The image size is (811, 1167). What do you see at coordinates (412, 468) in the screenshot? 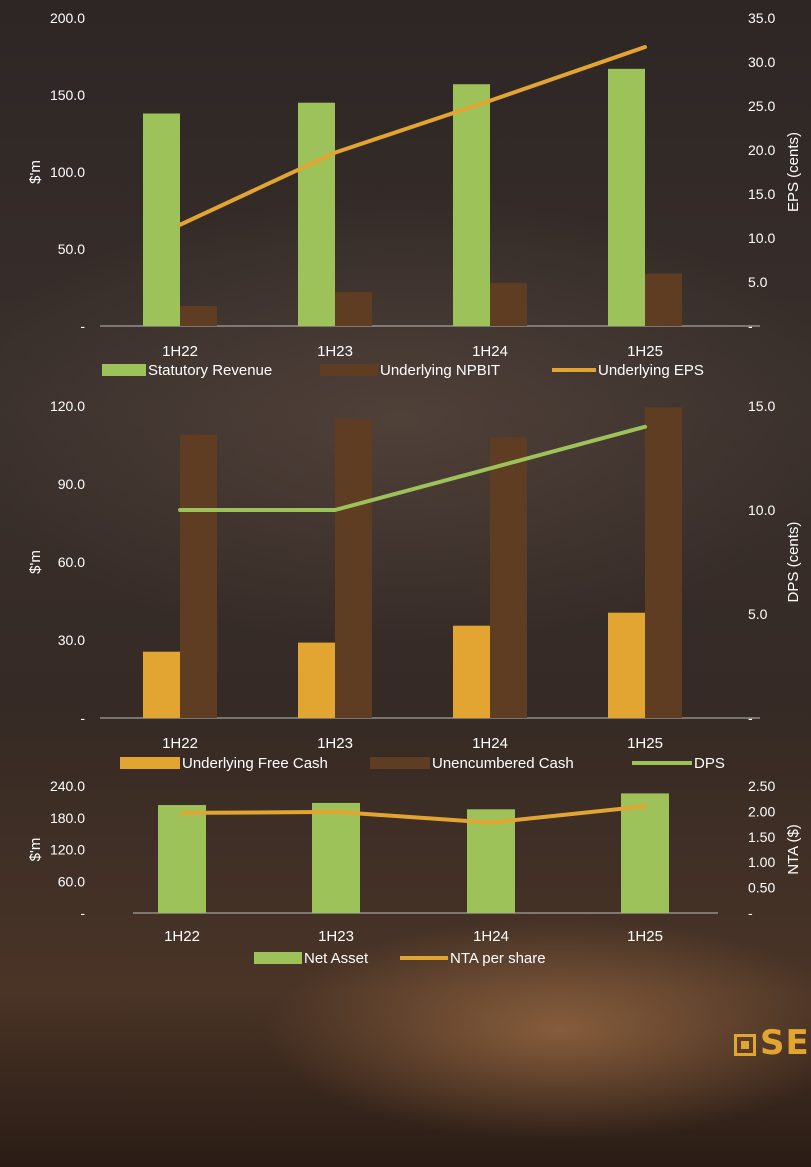
I see `line-dps` at bounding box center [412, 468].